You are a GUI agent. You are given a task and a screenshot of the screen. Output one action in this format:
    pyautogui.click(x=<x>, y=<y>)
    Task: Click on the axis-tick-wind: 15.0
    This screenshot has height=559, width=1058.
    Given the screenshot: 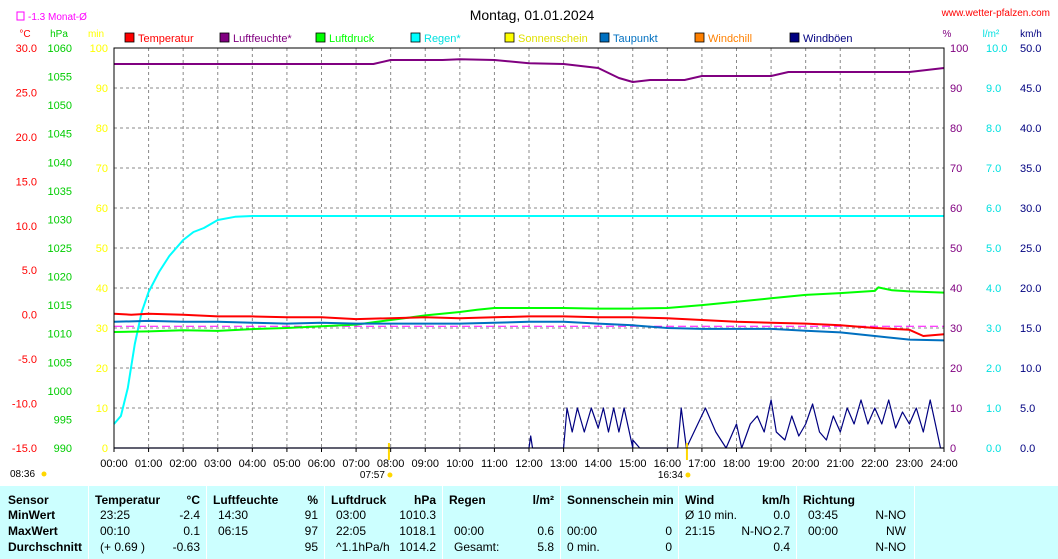 What is the action you would take?
    pyautogui.click(x=1030, y=329)
    